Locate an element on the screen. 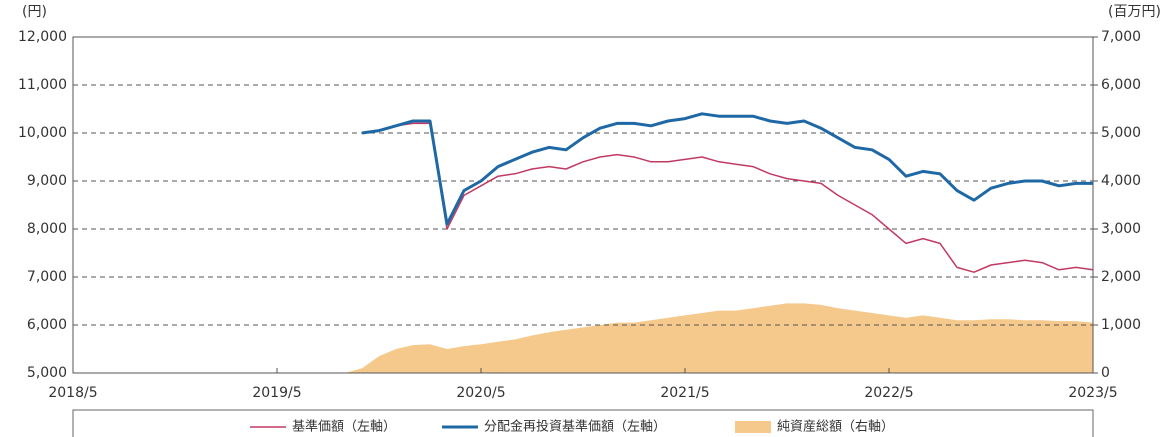 This screenshot has height=437, width=1173. y-unit: (円) is located at coordinates (34, 12).